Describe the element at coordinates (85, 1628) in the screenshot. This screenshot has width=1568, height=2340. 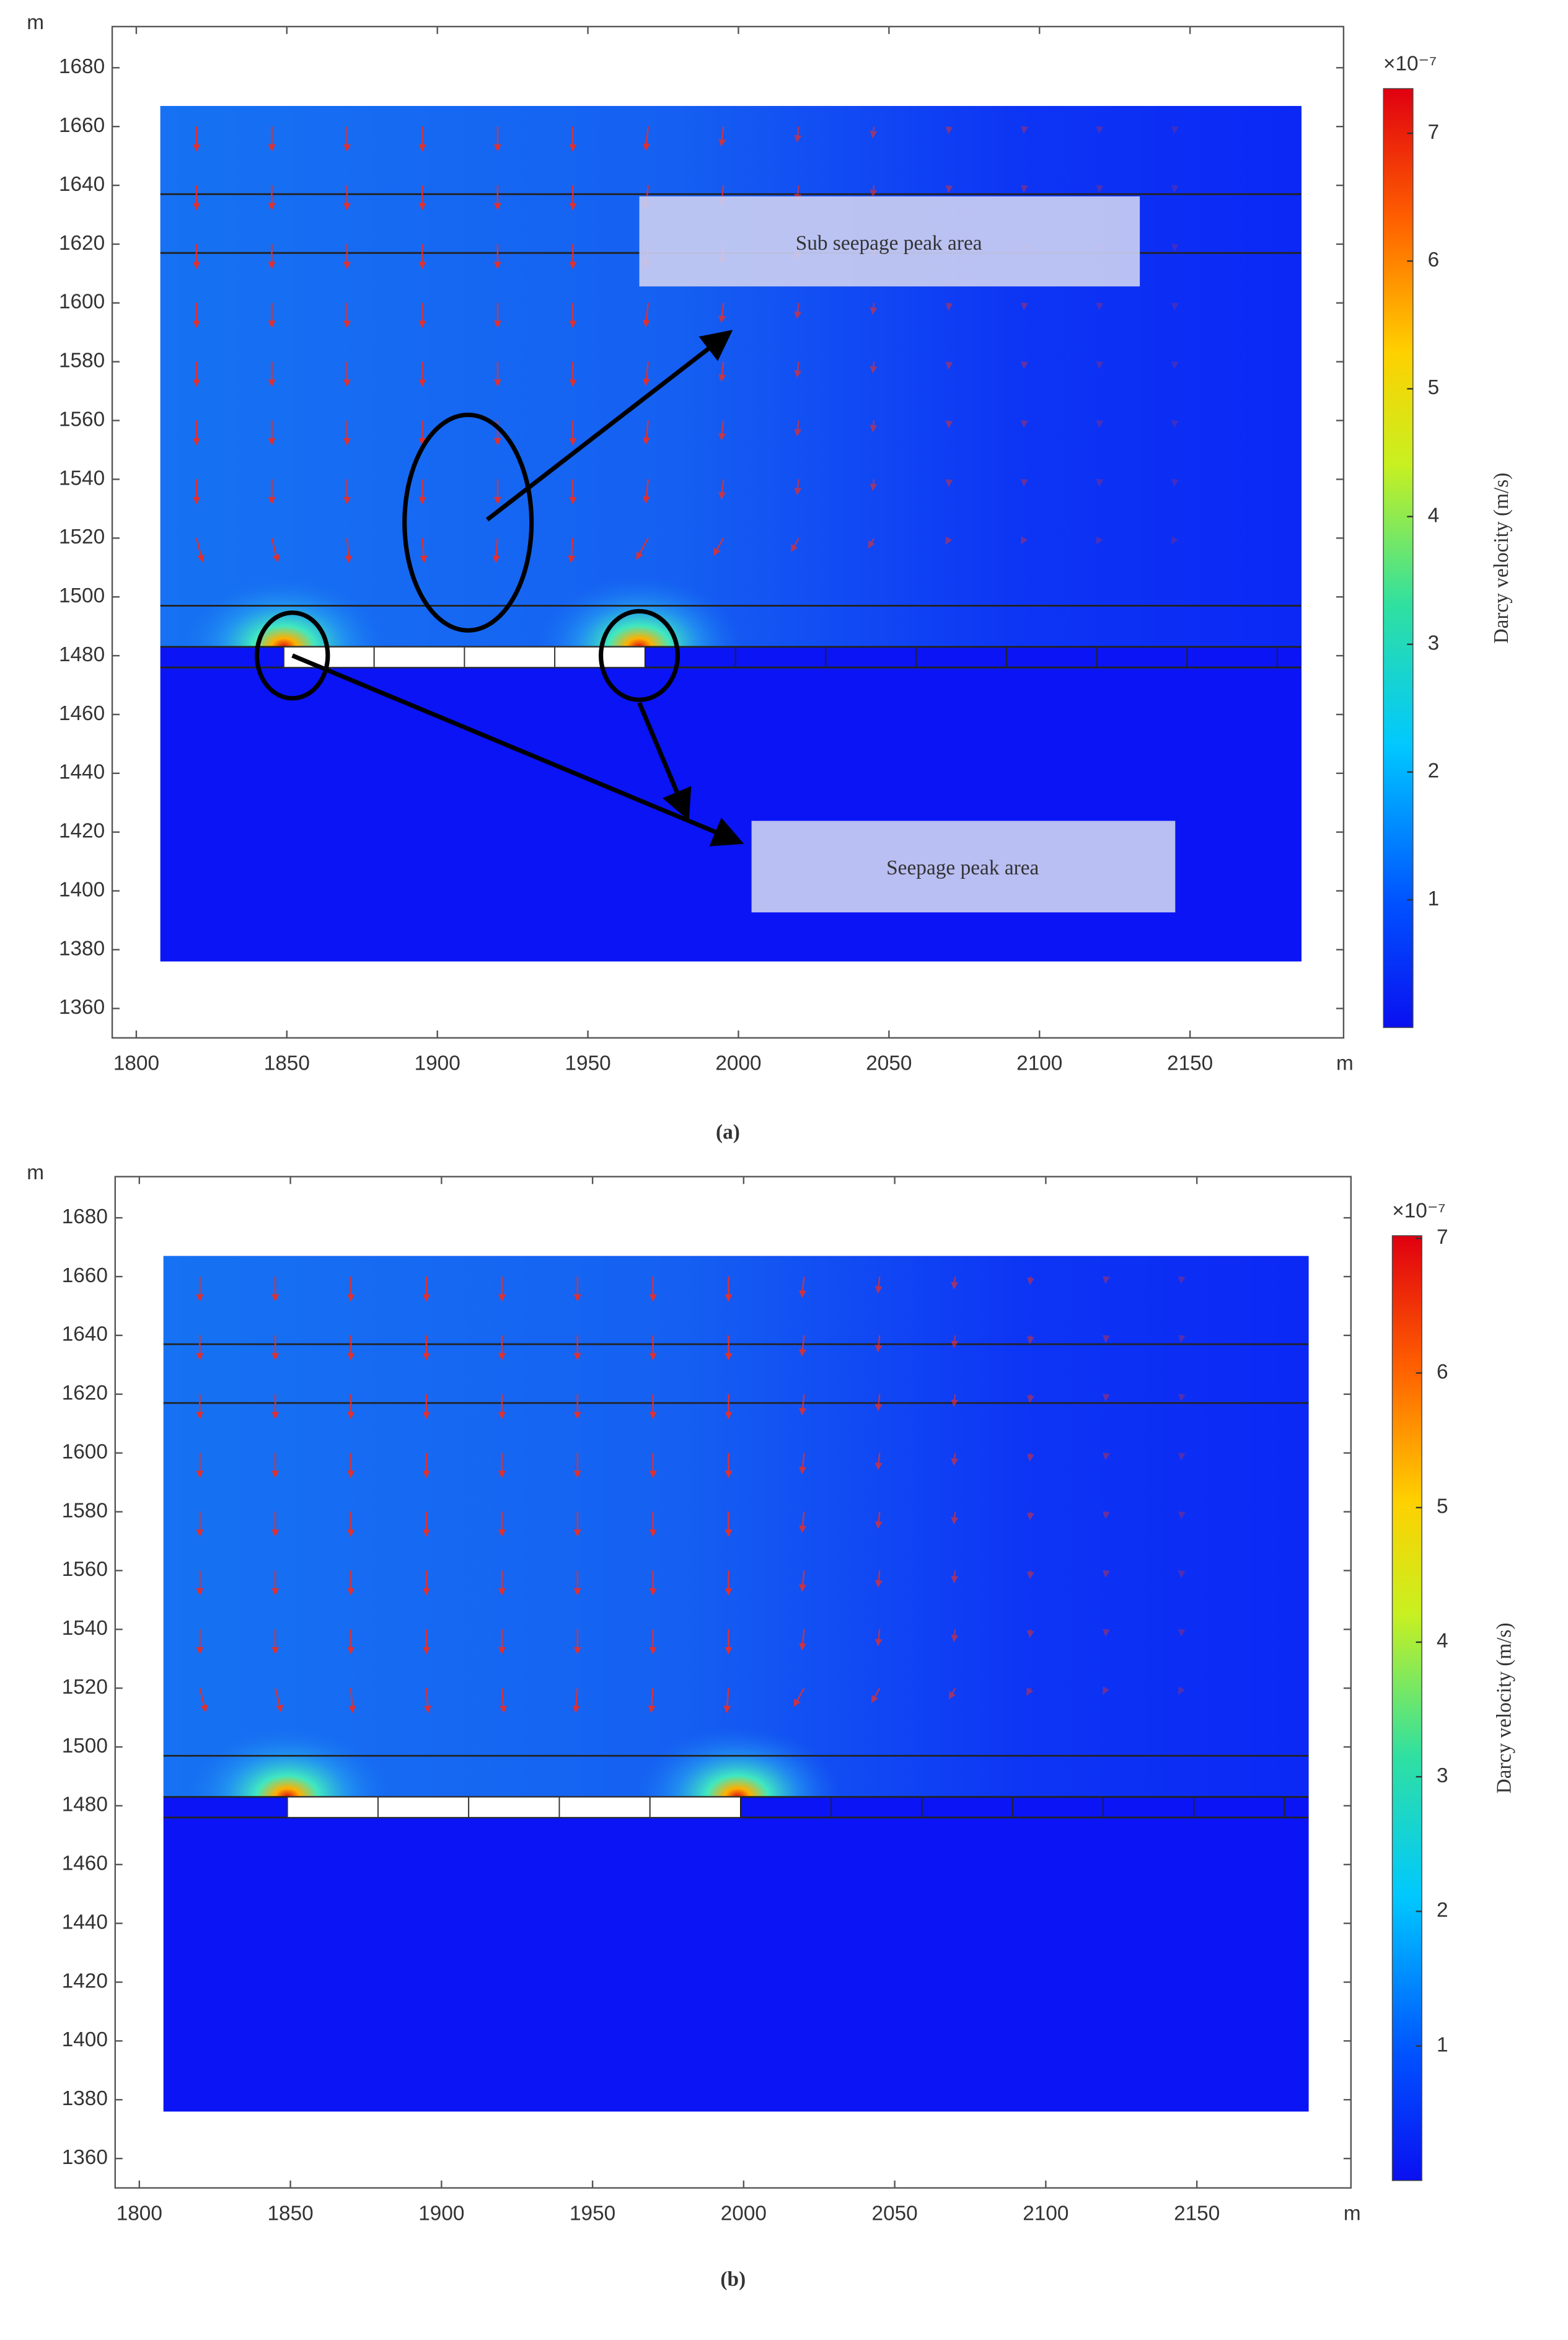
I see `y-tick-label: 1540` at that location.